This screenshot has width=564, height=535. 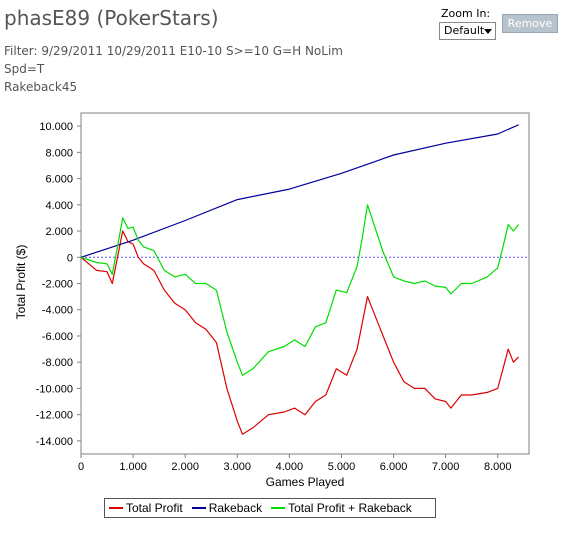 What do you see at coordinates (488, 31) in the screenshot?
I see `chevron-down-icon` at bounding box center [488, 31].